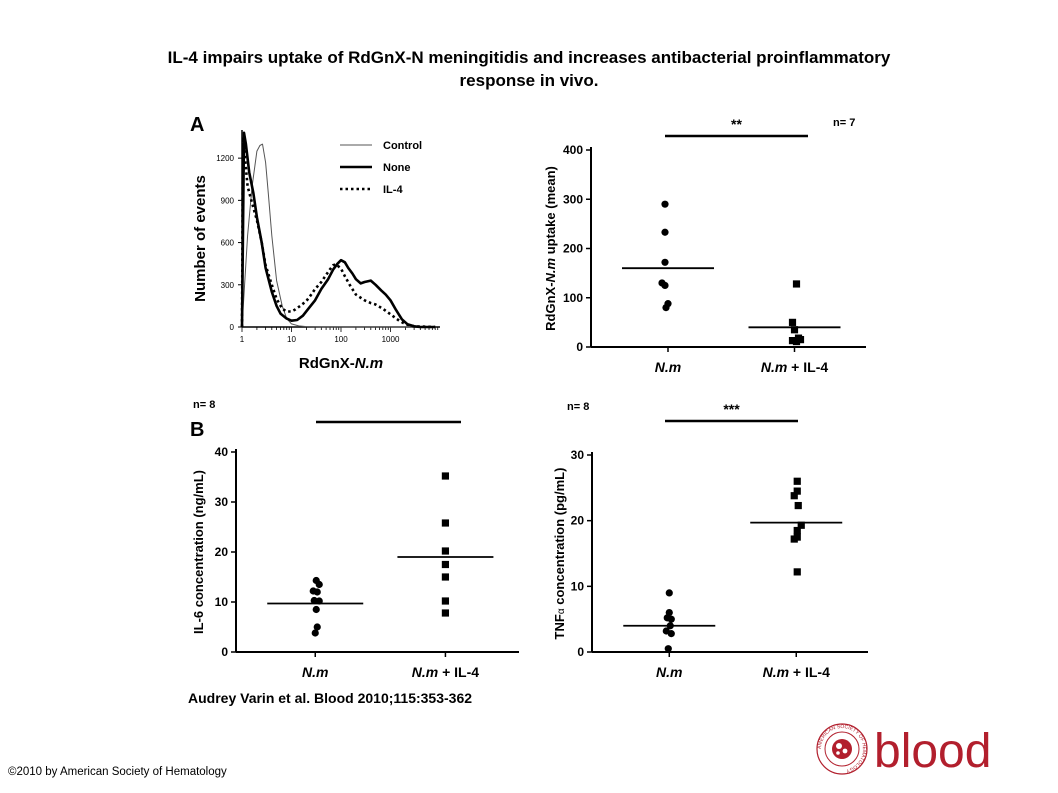 The width and height of the screenshot is (1058, 793). I want to click on hist-series-none, so click(338, 230).